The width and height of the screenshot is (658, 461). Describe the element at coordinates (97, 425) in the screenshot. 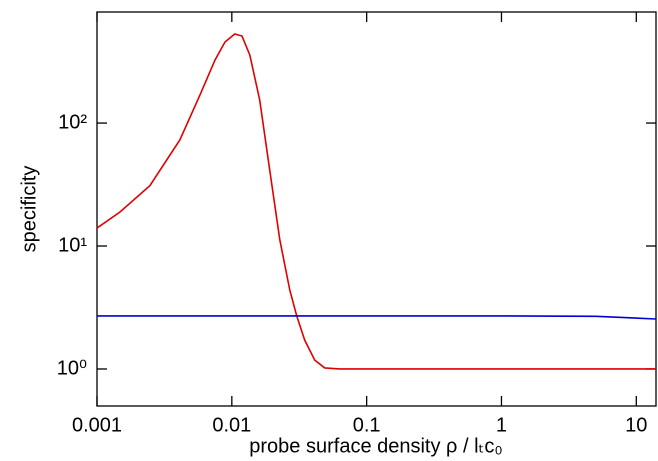

I see `x-tick-label: 0.001` at that location.